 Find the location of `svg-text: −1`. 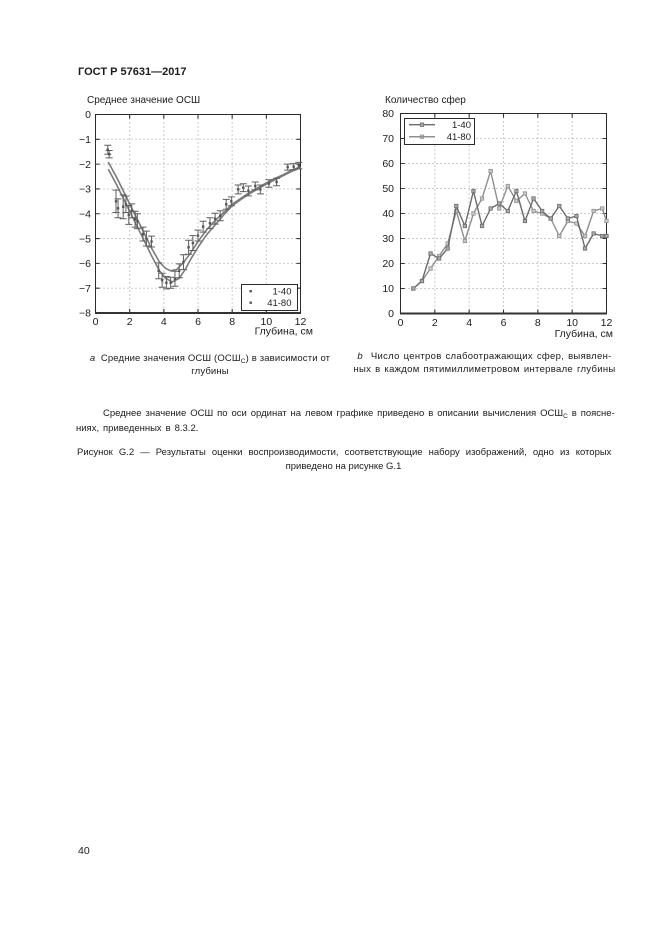

svg-text: −1 is located at coordinates (85, 140).